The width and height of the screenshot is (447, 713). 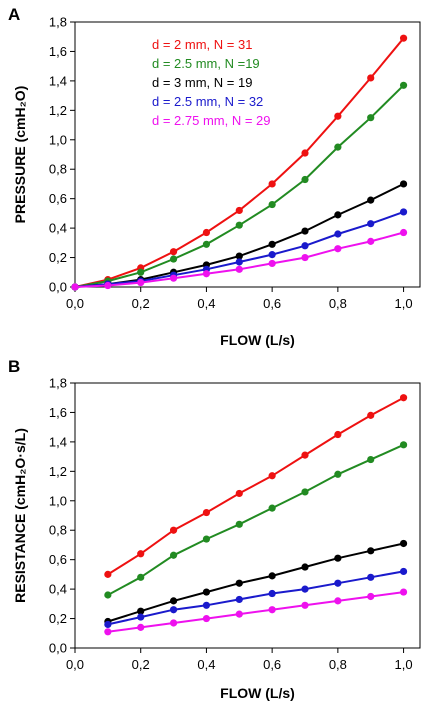 I want to click on y-tick-label: 1,6, so click(x=58, y=412).